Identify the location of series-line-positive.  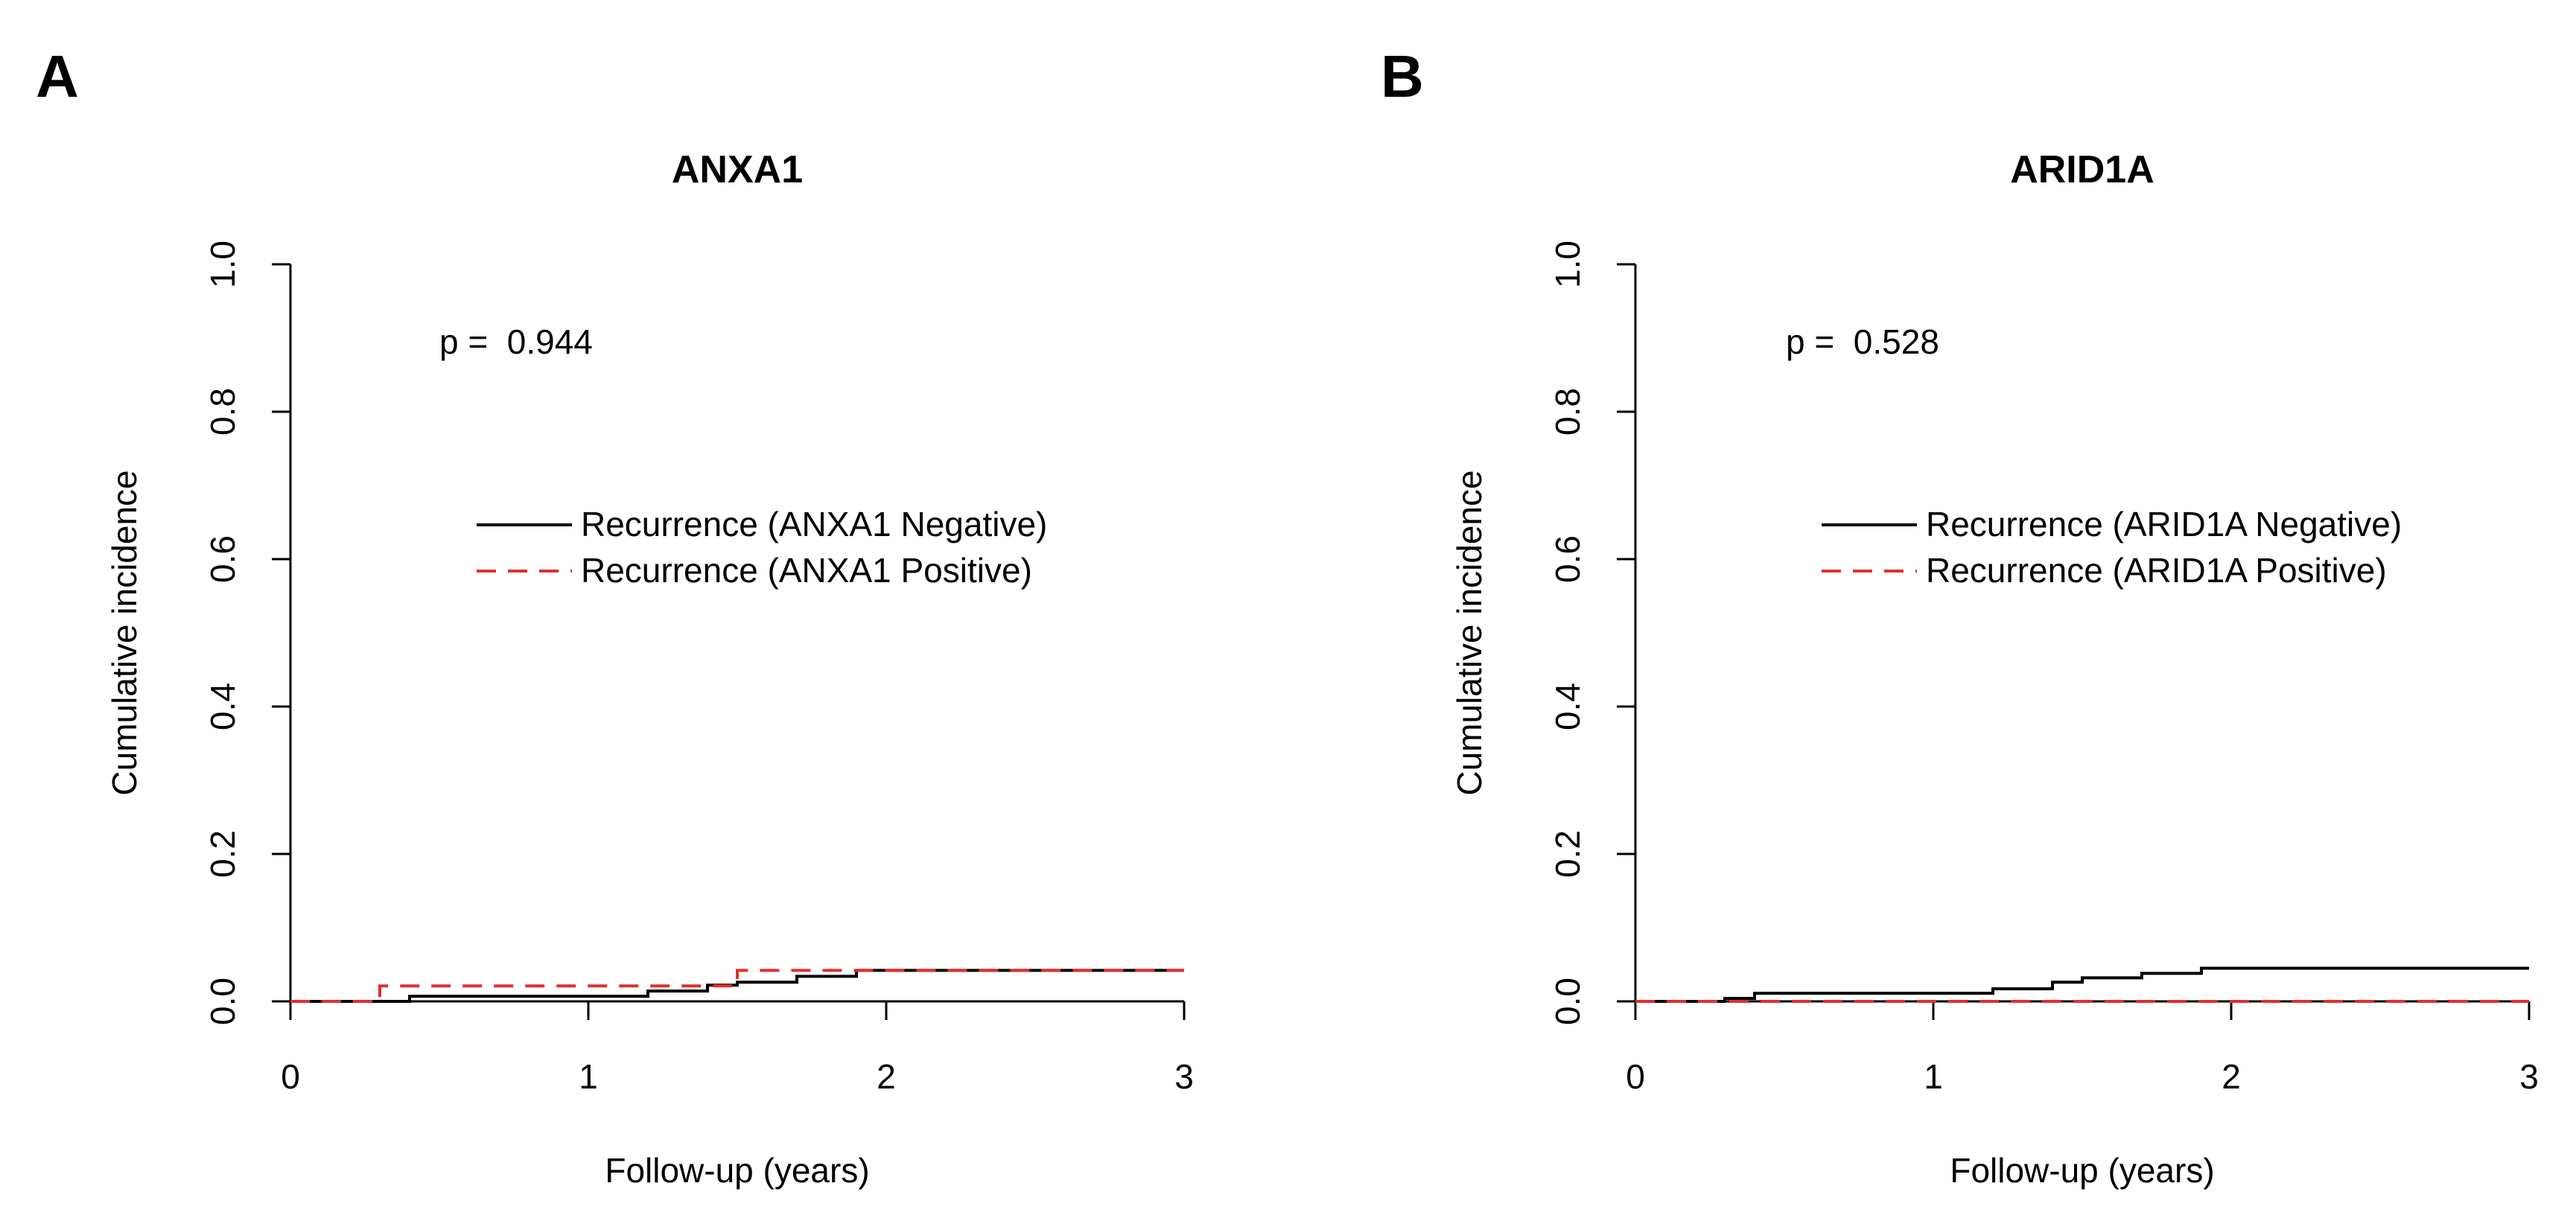
(737, 986).